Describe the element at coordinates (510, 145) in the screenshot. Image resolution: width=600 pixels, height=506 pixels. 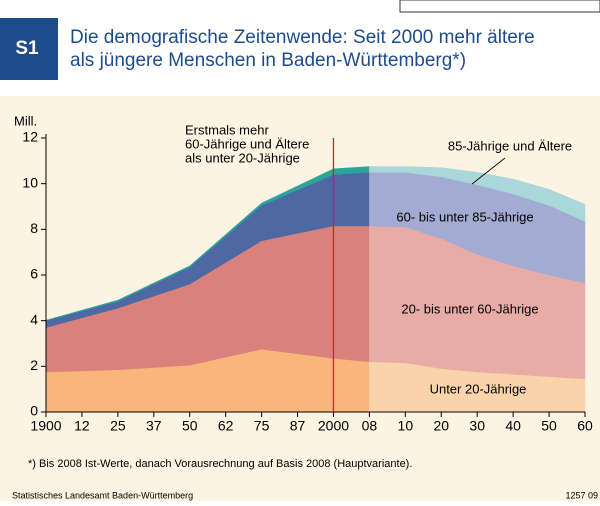
I see `series-label: 85-Jährige und Ältere` at that location.